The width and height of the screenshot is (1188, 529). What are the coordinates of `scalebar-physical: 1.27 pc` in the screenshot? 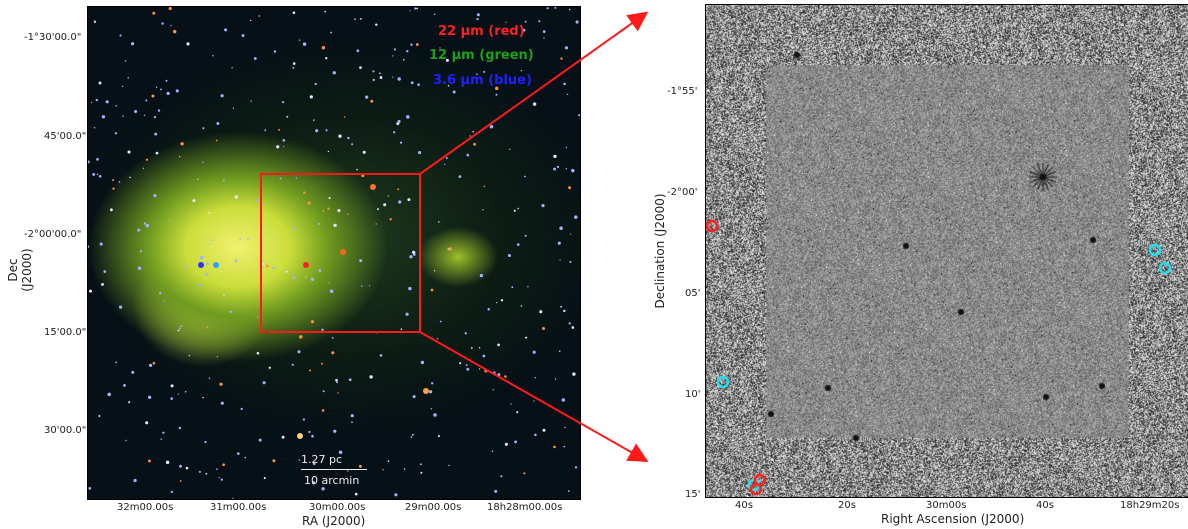 It's located at (322, 459).